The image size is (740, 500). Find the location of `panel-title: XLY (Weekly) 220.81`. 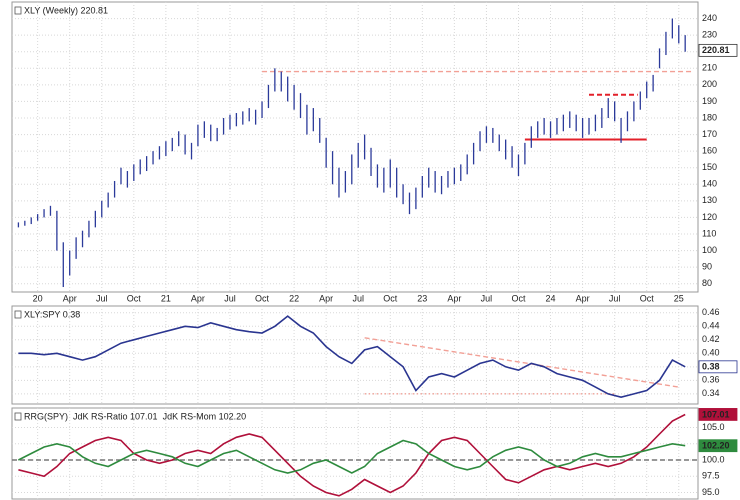

panel-title: XLY (Weekly) 220.81 is located at coordinates (66, 10).